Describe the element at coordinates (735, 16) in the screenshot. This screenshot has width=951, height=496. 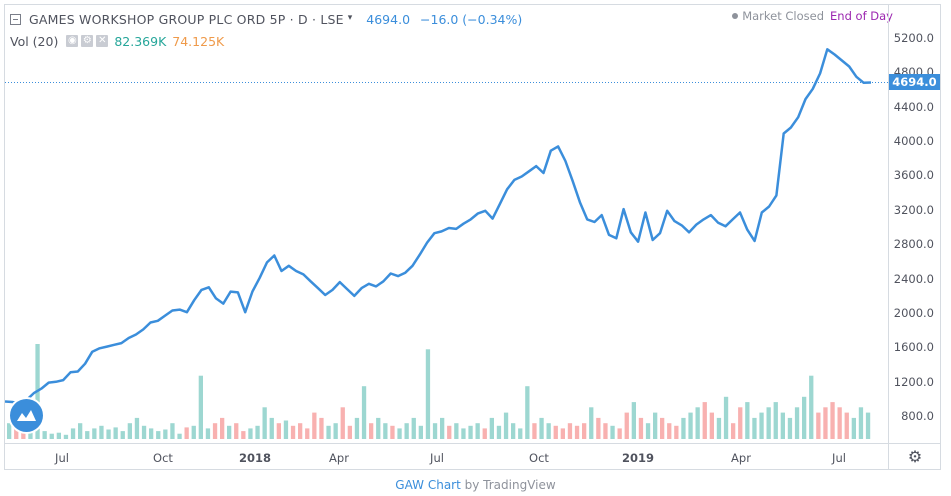
I see `status-dot-icon` at that location.